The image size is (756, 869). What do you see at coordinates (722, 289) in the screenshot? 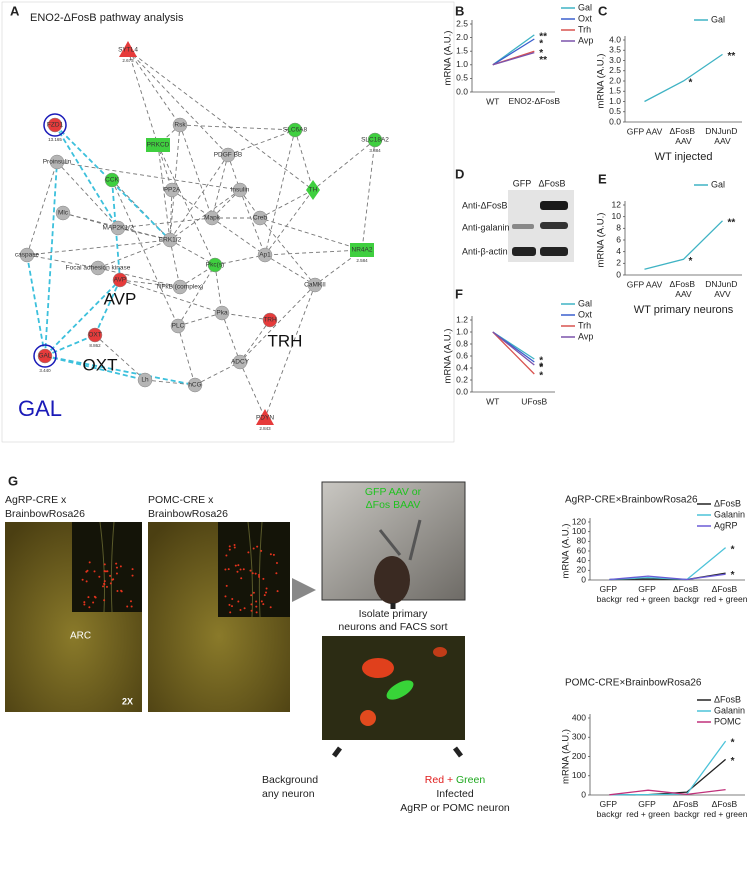
I see `x-tick-label: DNJunD AVV` at bounding box center [722, 289].